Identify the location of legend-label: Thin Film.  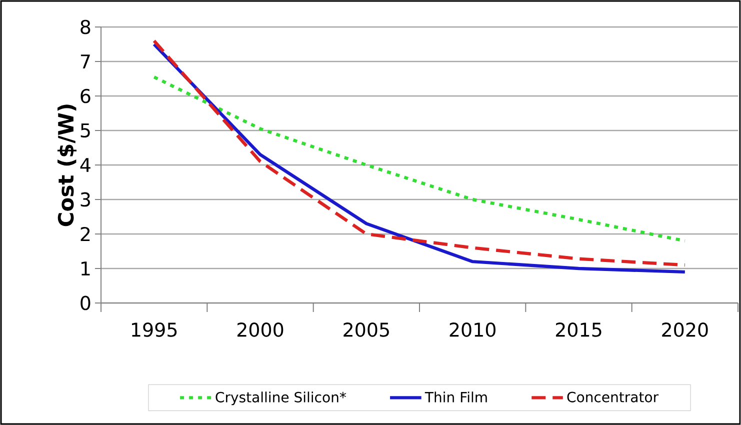
(455, 397).